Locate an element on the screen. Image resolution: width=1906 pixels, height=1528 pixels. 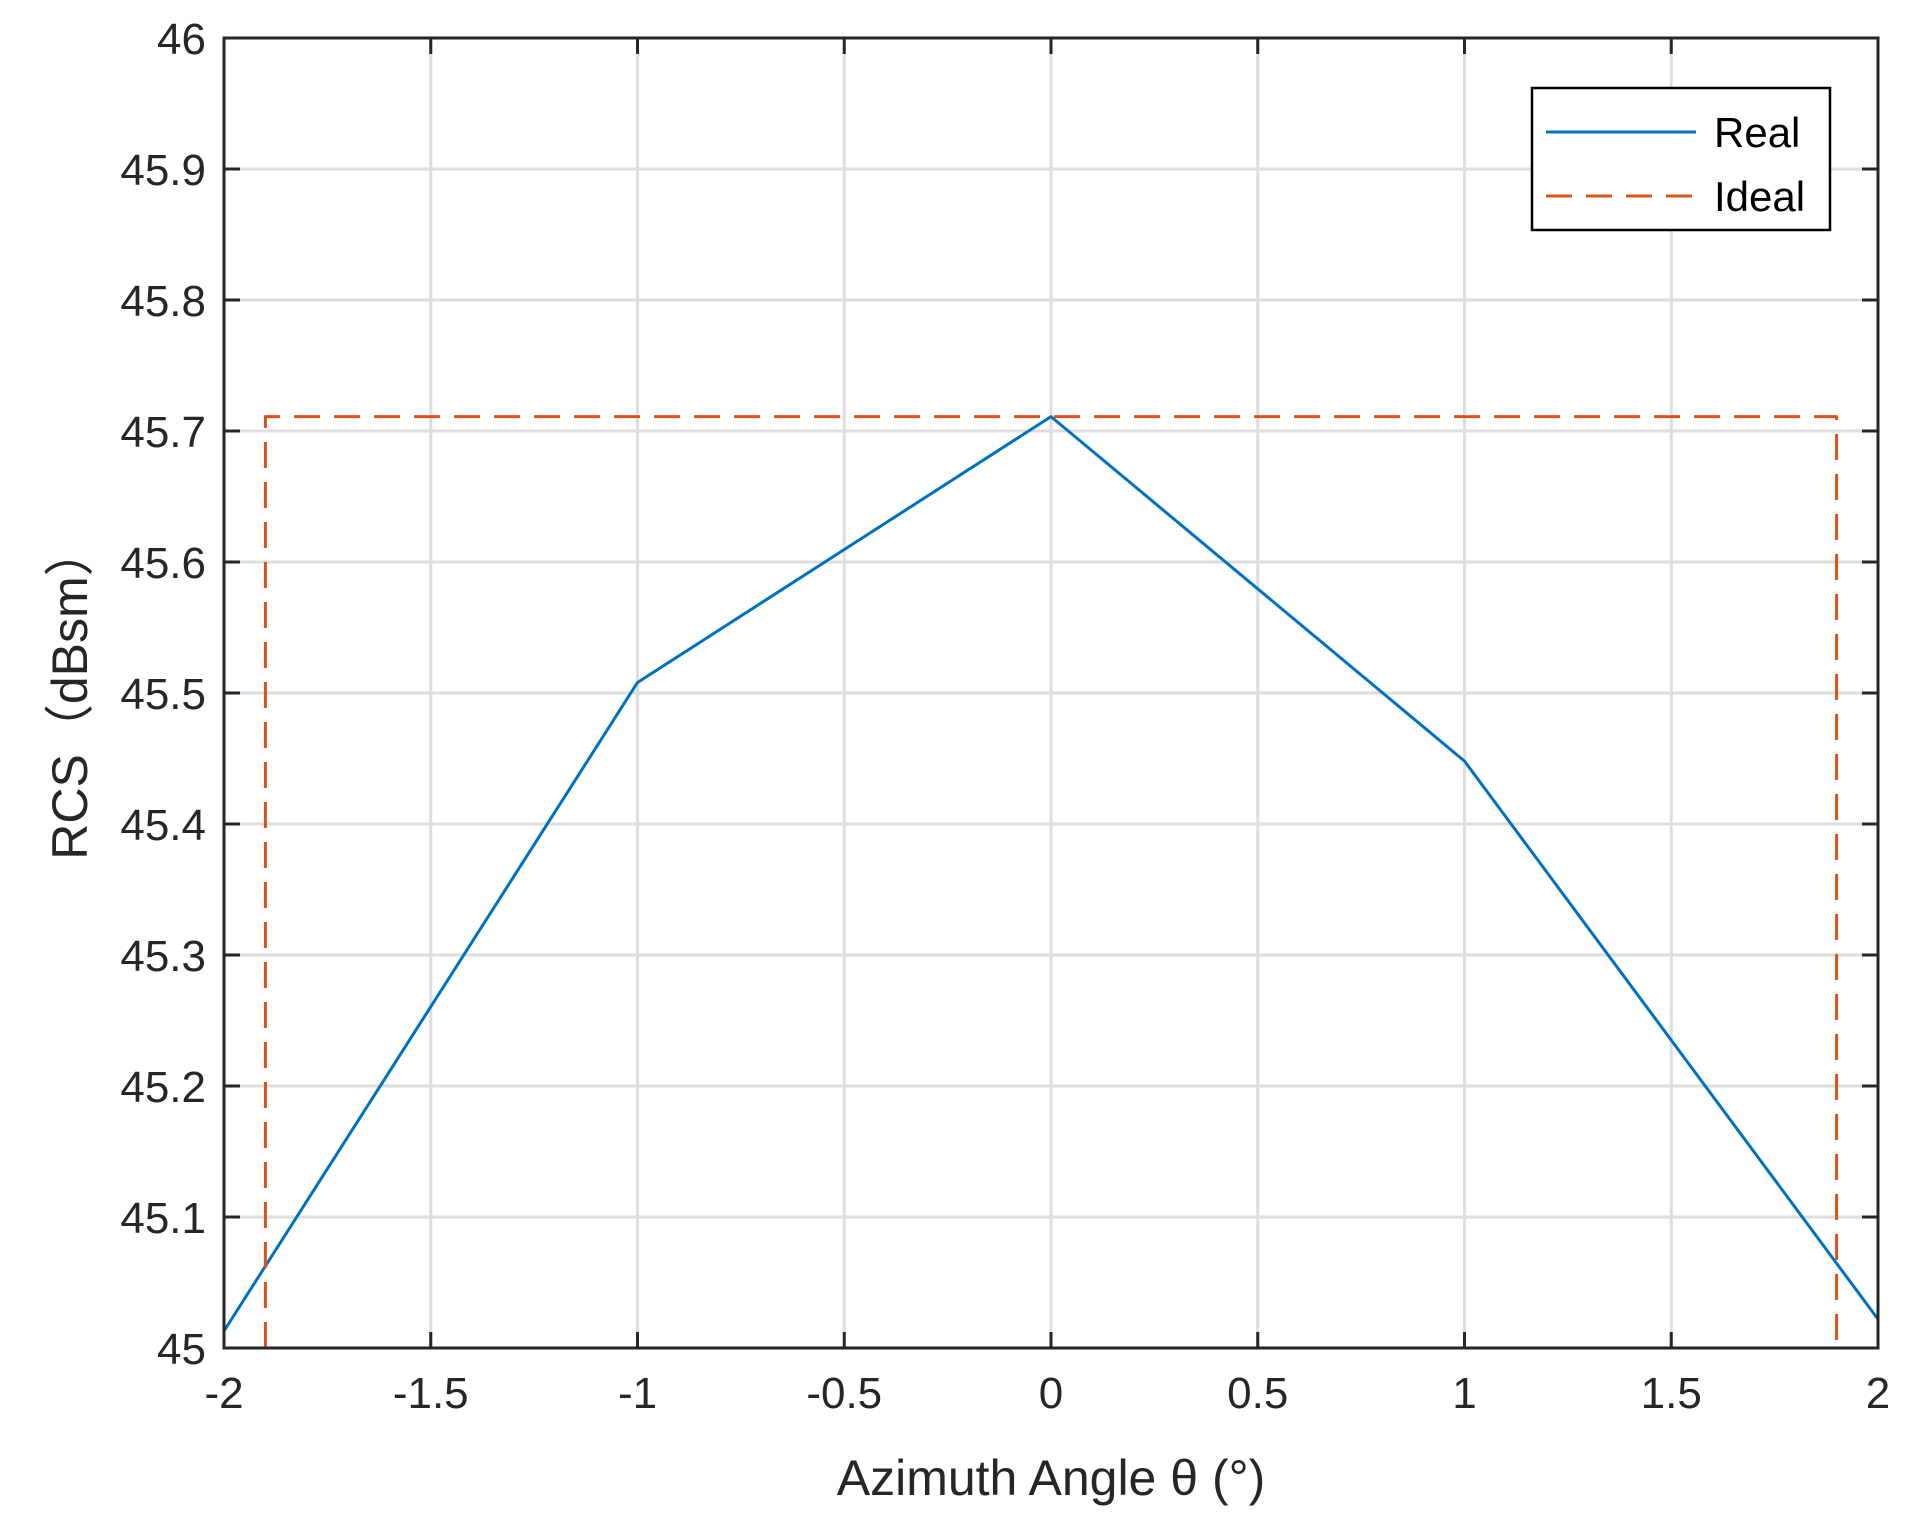
legend-box is located at coordinates (1681, 159).